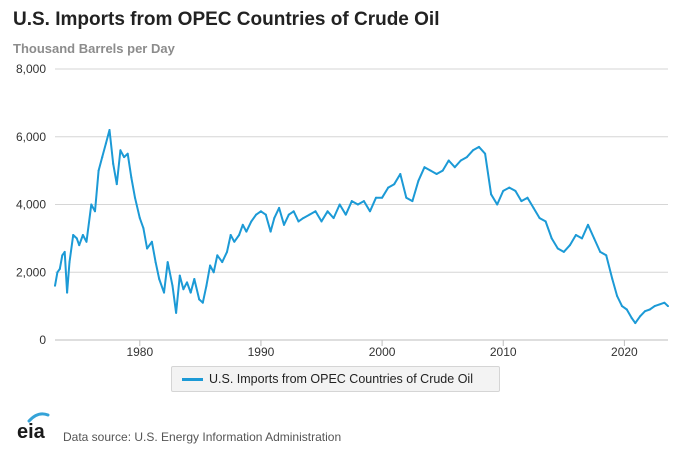 This screenshot has width=680, height=454. What do you see at coordinates (31, 69) in the screenshot?
I see `y-tick-label: 8,000` at bounding box center [31, 69].